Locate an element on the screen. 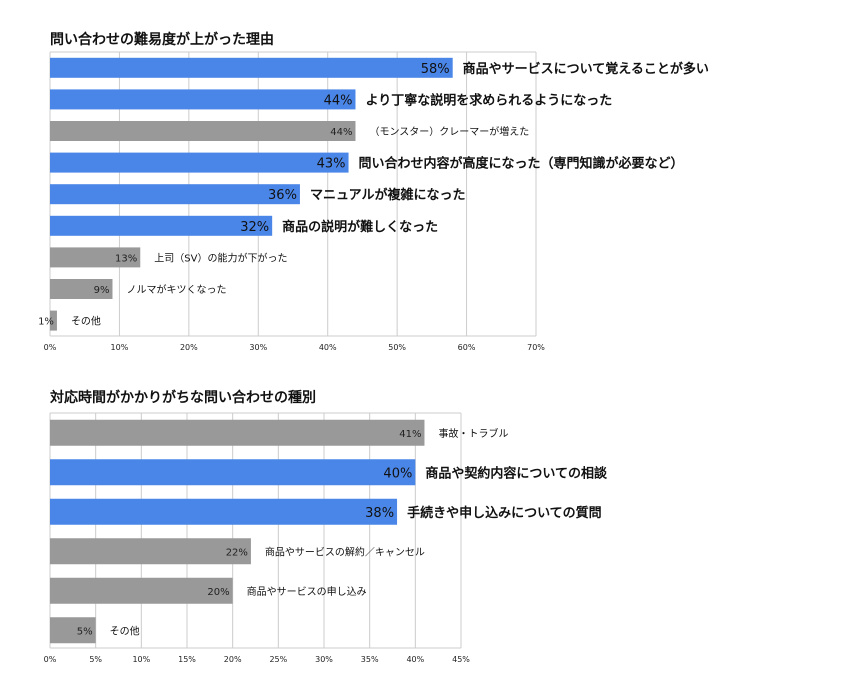  chart2-title: 対応時間がかかりがちな問い合わせの種別 is located at coordinates (182, 397).